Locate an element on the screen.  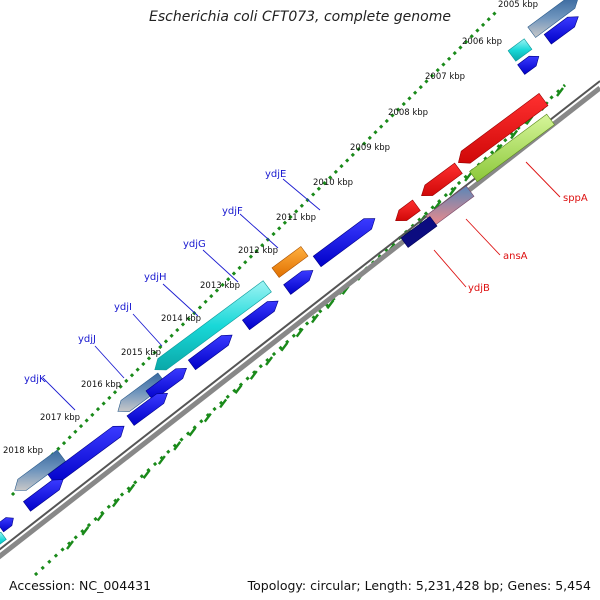
tick-label: 2017 kbp is located at coordinates (60, 418).